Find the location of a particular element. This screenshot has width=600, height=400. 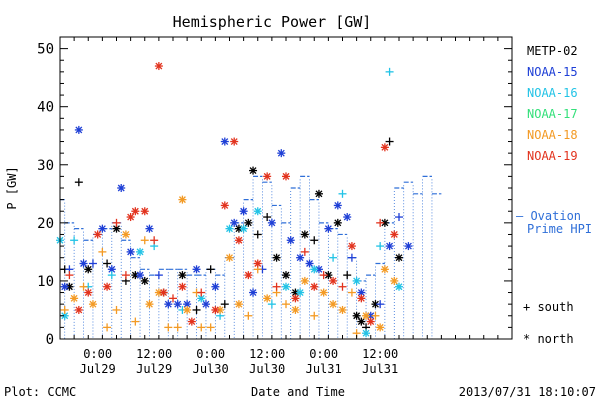

legend-entry-noaa-18: NOAA-18 is located at coordinates (552, 135).